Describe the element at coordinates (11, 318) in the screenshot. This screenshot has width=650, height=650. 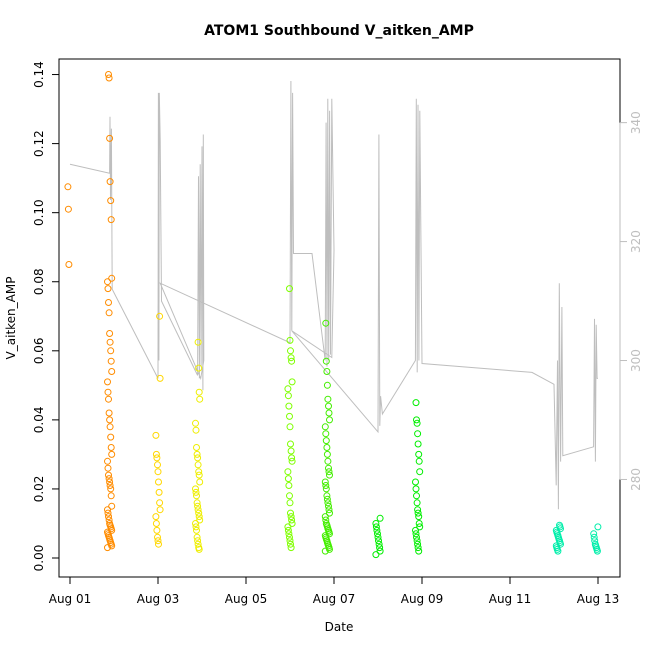
I see `y-axis-label: V_aitken_AMP` at that location.